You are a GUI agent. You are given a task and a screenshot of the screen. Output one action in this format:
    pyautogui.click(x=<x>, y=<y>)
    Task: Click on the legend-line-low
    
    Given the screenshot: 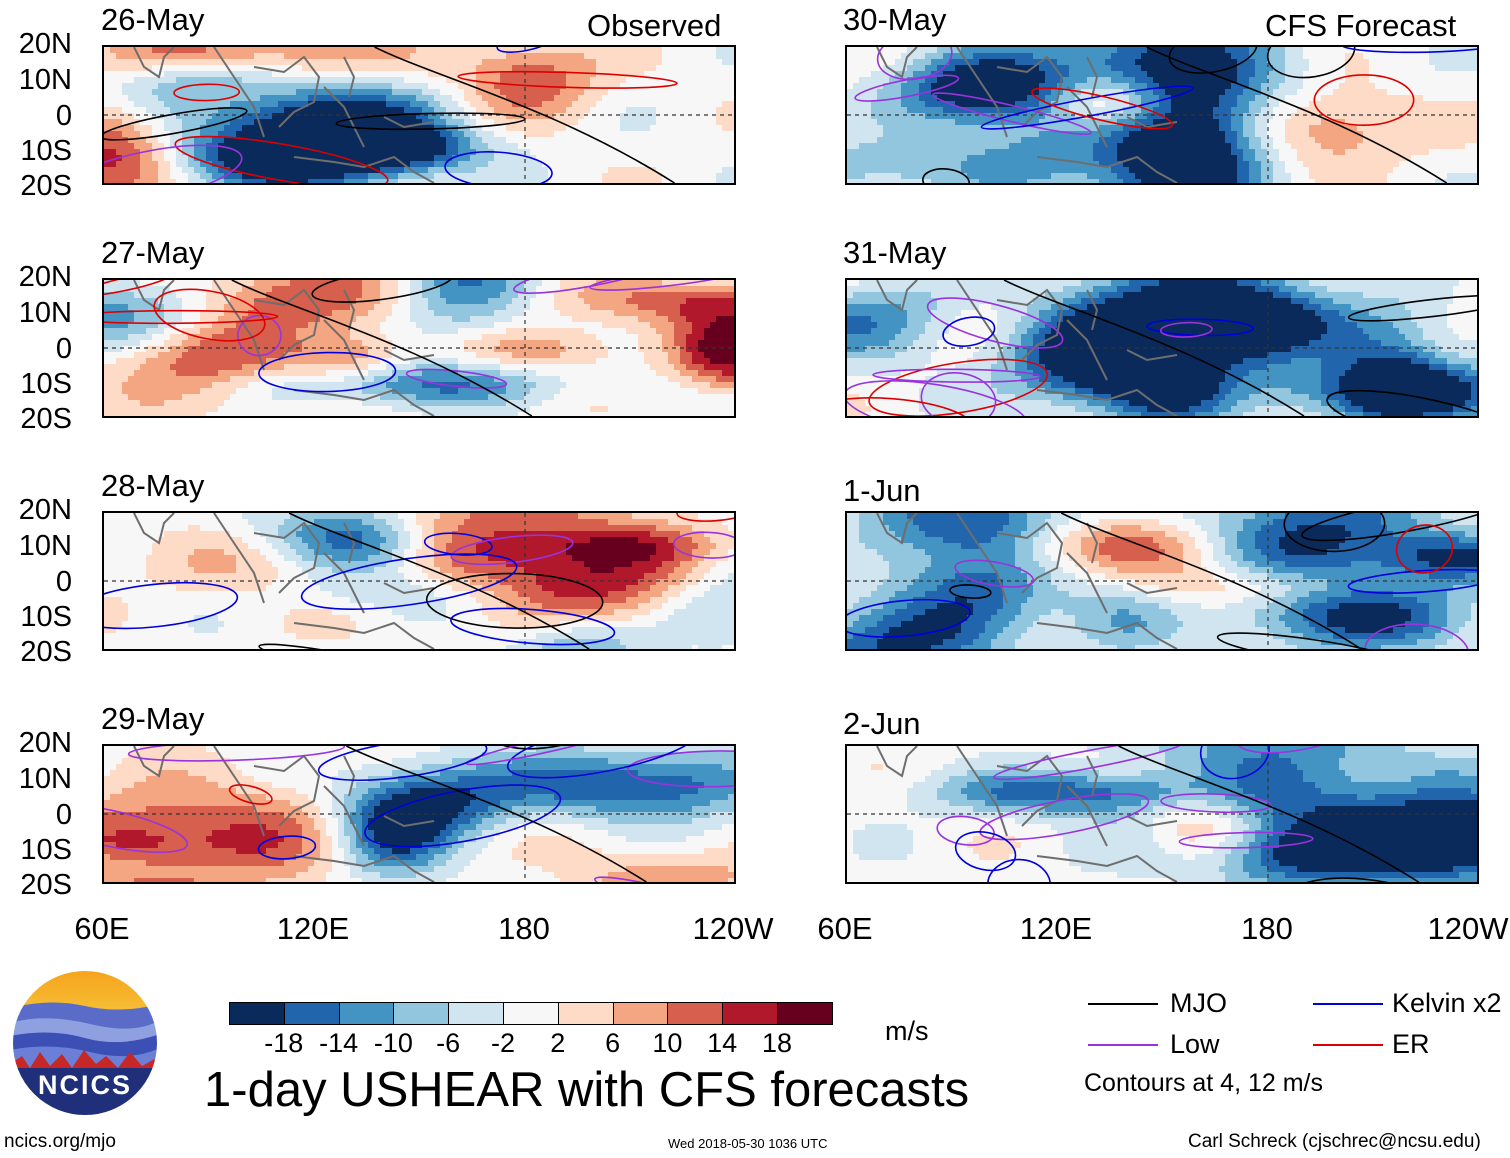 What is the action you would take?
    pyautogui.click(x=1123, y=1045)
    